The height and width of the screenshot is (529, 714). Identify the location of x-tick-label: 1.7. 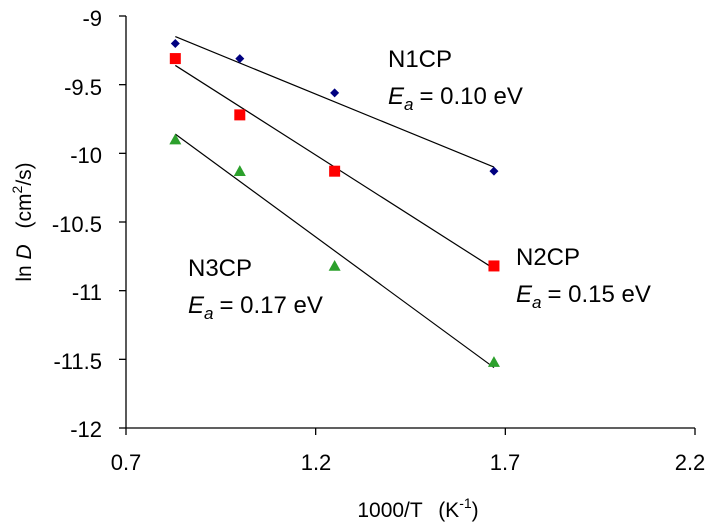
(505, 462).